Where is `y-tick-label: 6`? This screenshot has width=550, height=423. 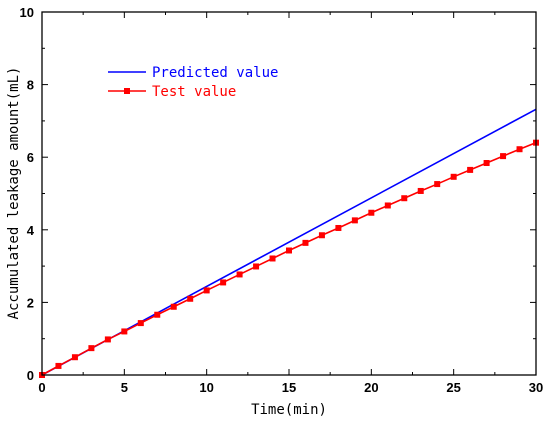 y-tick-label: 6 is located at coordinates (30, 157).